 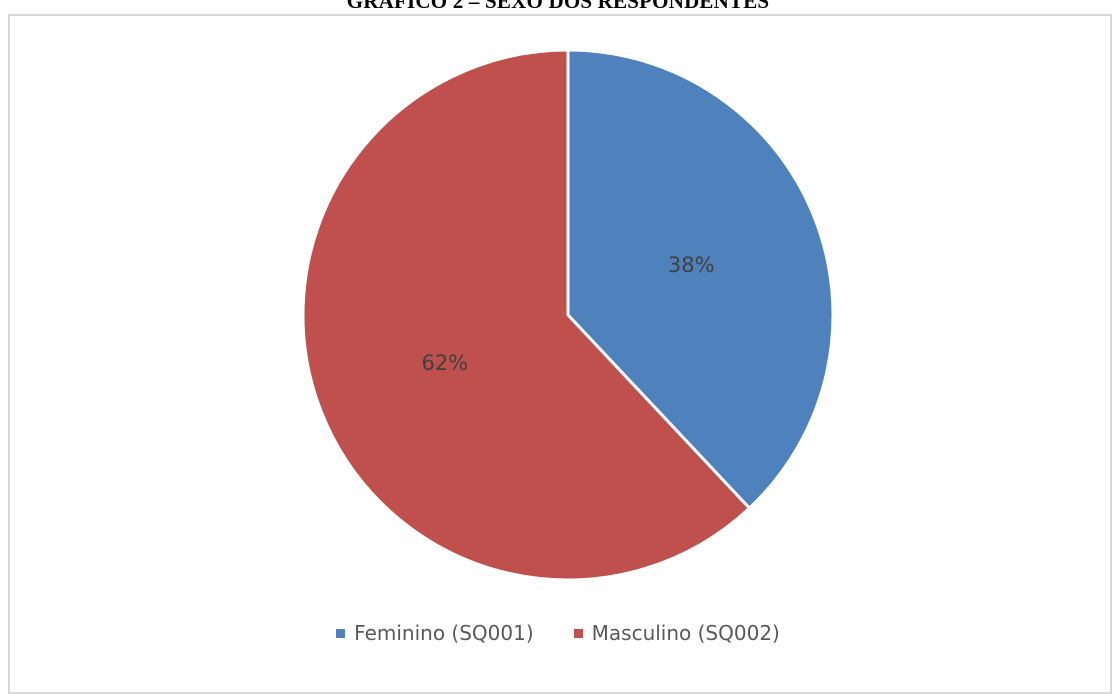 I want to click on data-label-masculino: 62%, so click(x=444, y=363).